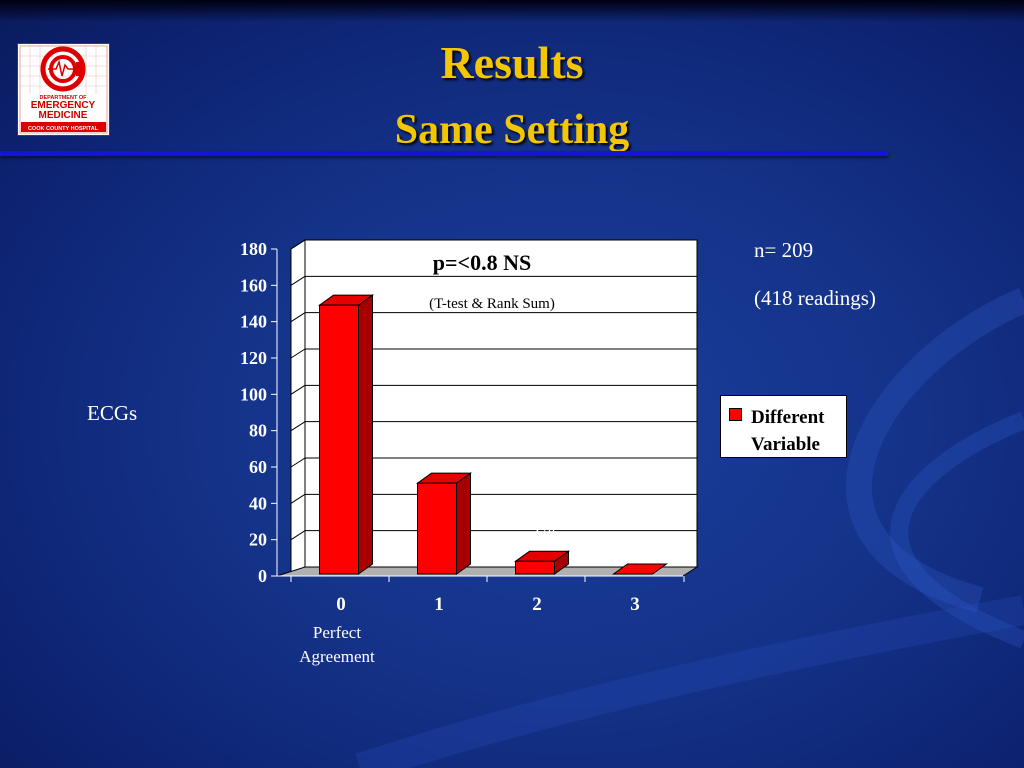 The width and height of the screenshot is (1024, 768). What do you see at coordinates (253, 249) in the screenshot?
I see `y-tick-label: 180` at bounding box center [253, 249].